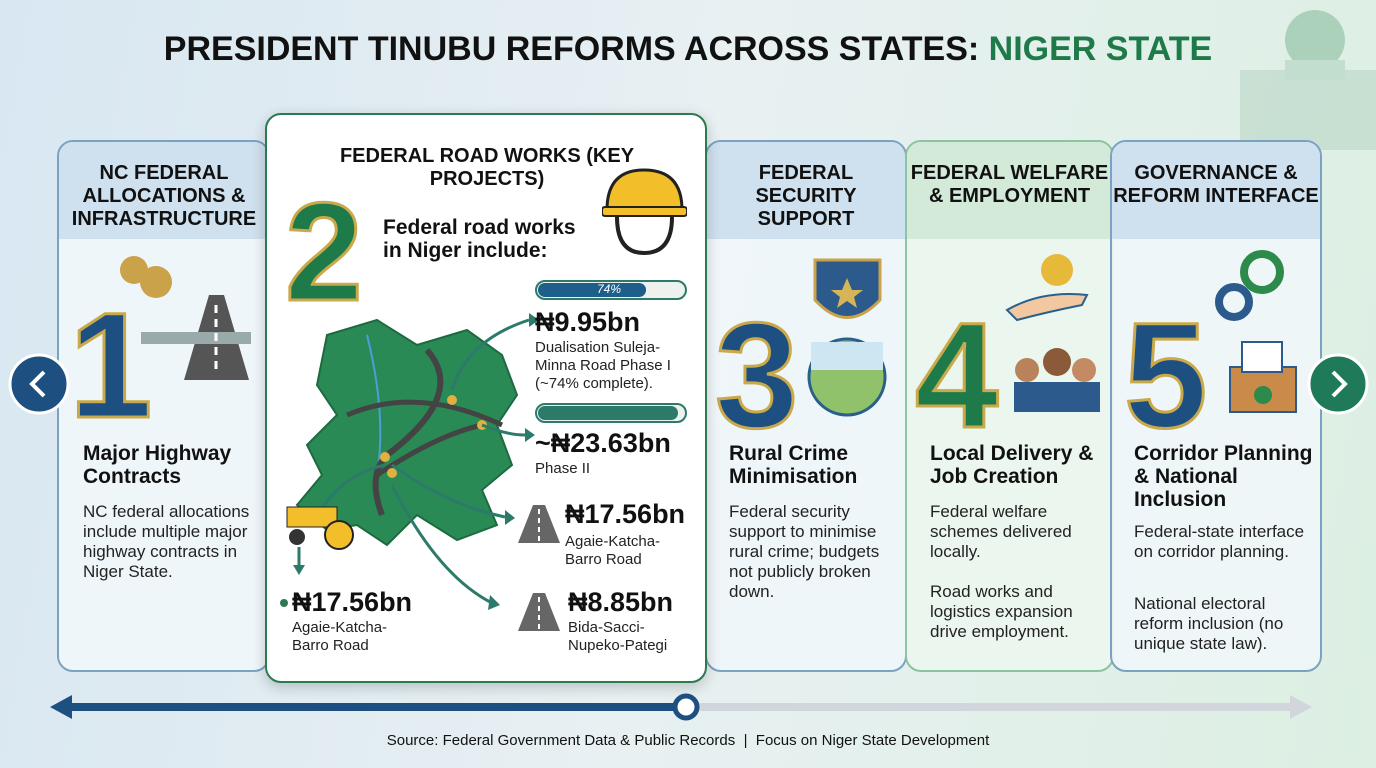  I want to click on project-amount: ₦9.95bn, so click(588, 322).